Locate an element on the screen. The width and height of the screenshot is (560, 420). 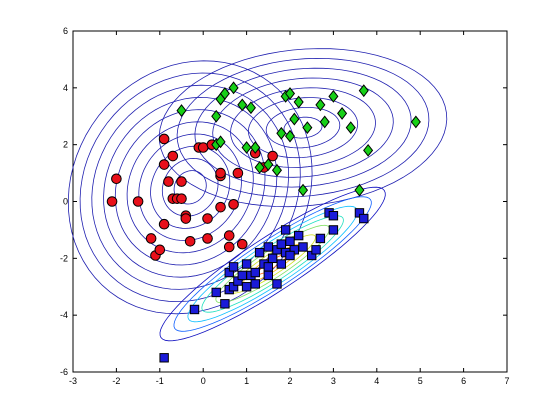
x-tick-label: 1 is located at coordinates (246, 381).